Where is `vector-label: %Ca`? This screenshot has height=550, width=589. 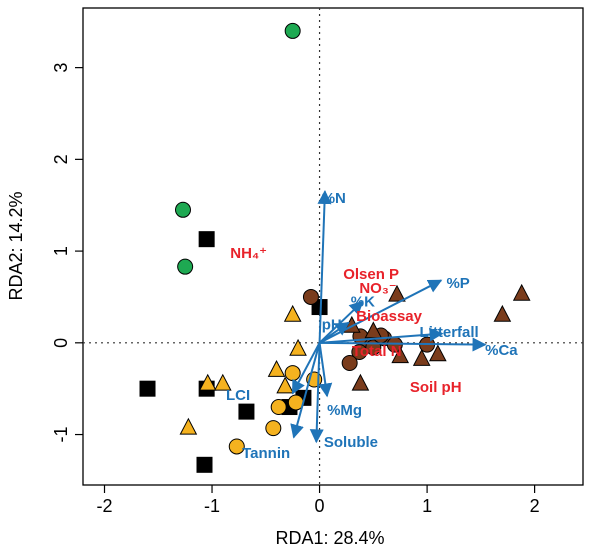
vector-label: %Ca is located at coordinates (501, 350).